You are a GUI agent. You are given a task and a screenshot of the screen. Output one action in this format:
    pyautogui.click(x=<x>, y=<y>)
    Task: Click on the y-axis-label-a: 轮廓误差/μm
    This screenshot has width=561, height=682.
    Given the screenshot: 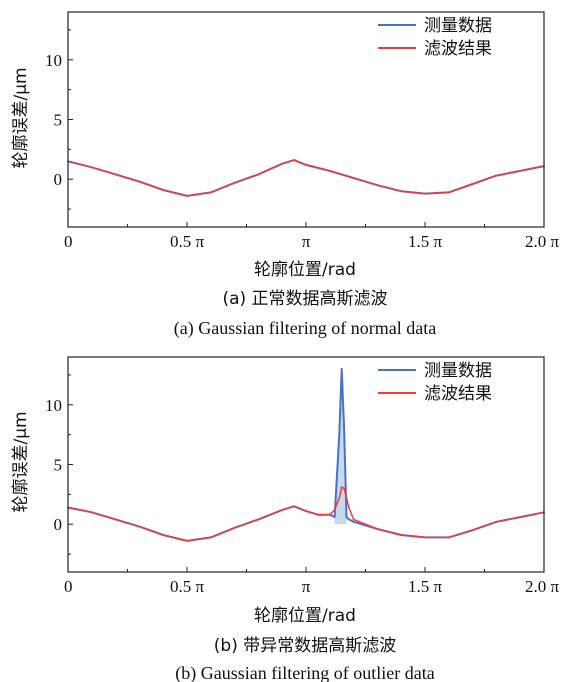 What is the action you would take?
    pyautogui.click(x=21, y=117)
    